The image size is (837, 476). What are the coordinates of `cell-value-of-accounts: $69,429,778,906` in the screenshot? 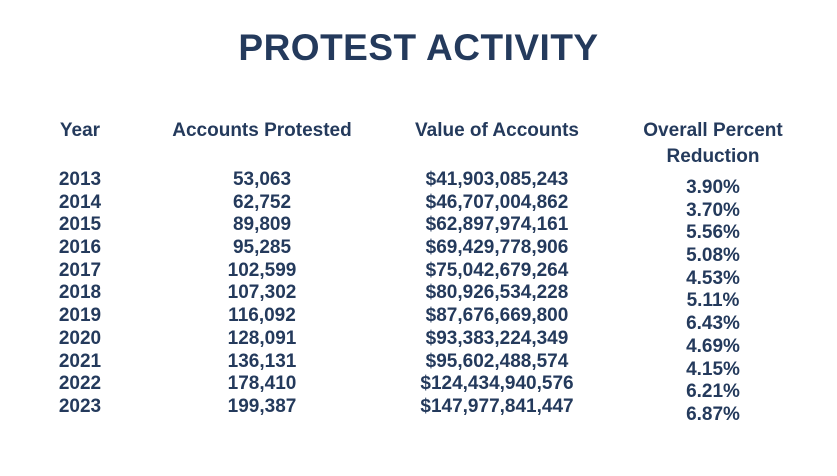 It's located at (497, 248).